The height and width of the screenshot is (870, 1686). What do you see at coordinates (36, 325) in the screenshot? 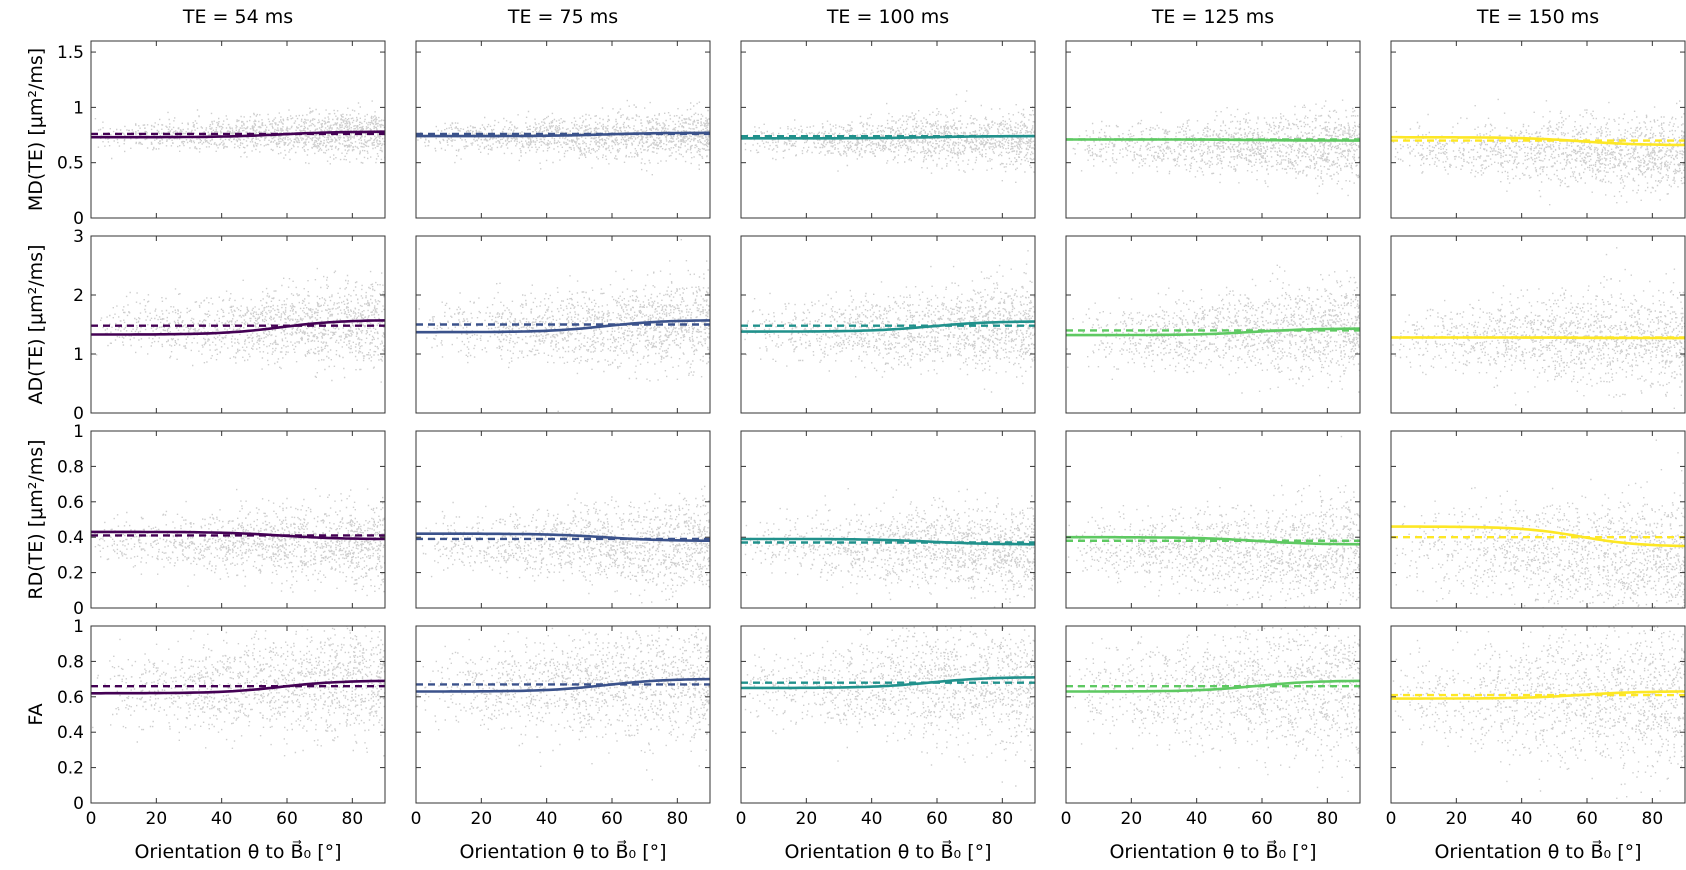
I see `y-axis-title: AD(TE) [μm²/ms]` at bounding box center [36, 325].